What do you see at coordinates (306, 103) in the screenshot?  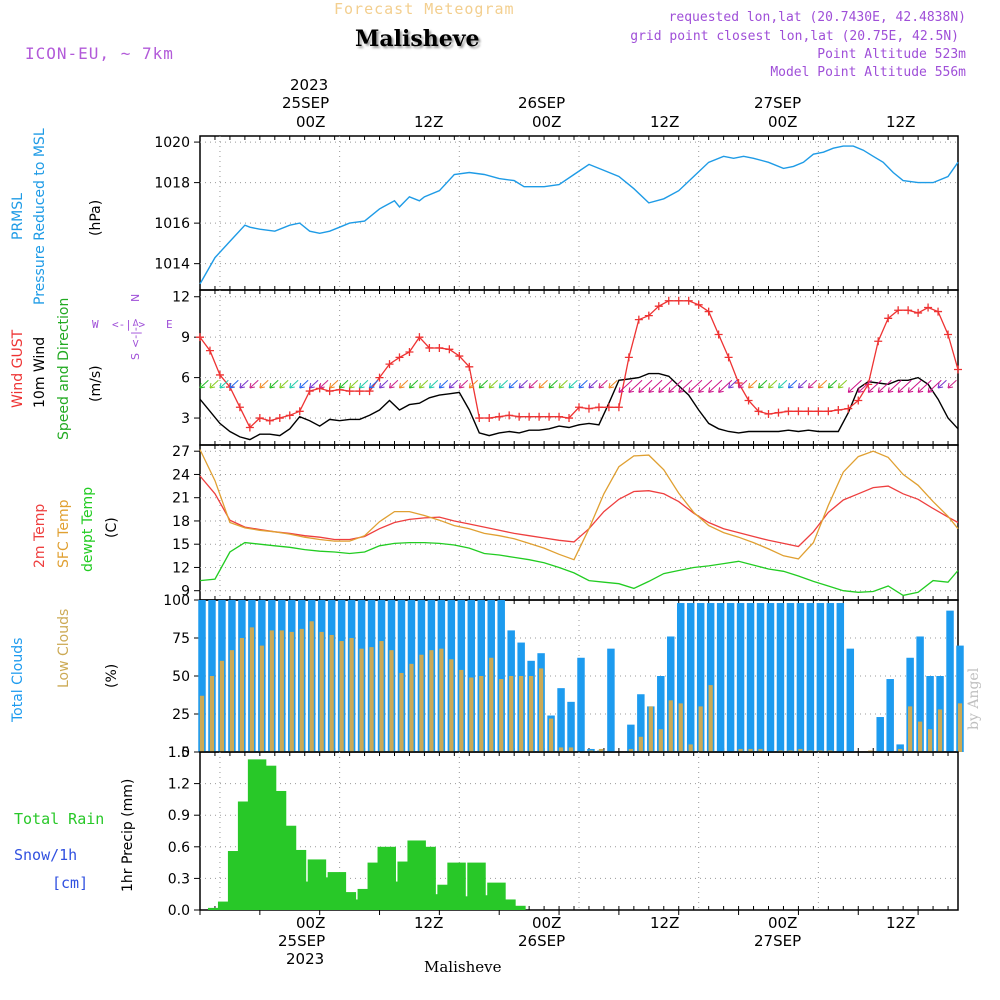 I see `top-day-1: 25SEP` at bounding box center [306, 103].